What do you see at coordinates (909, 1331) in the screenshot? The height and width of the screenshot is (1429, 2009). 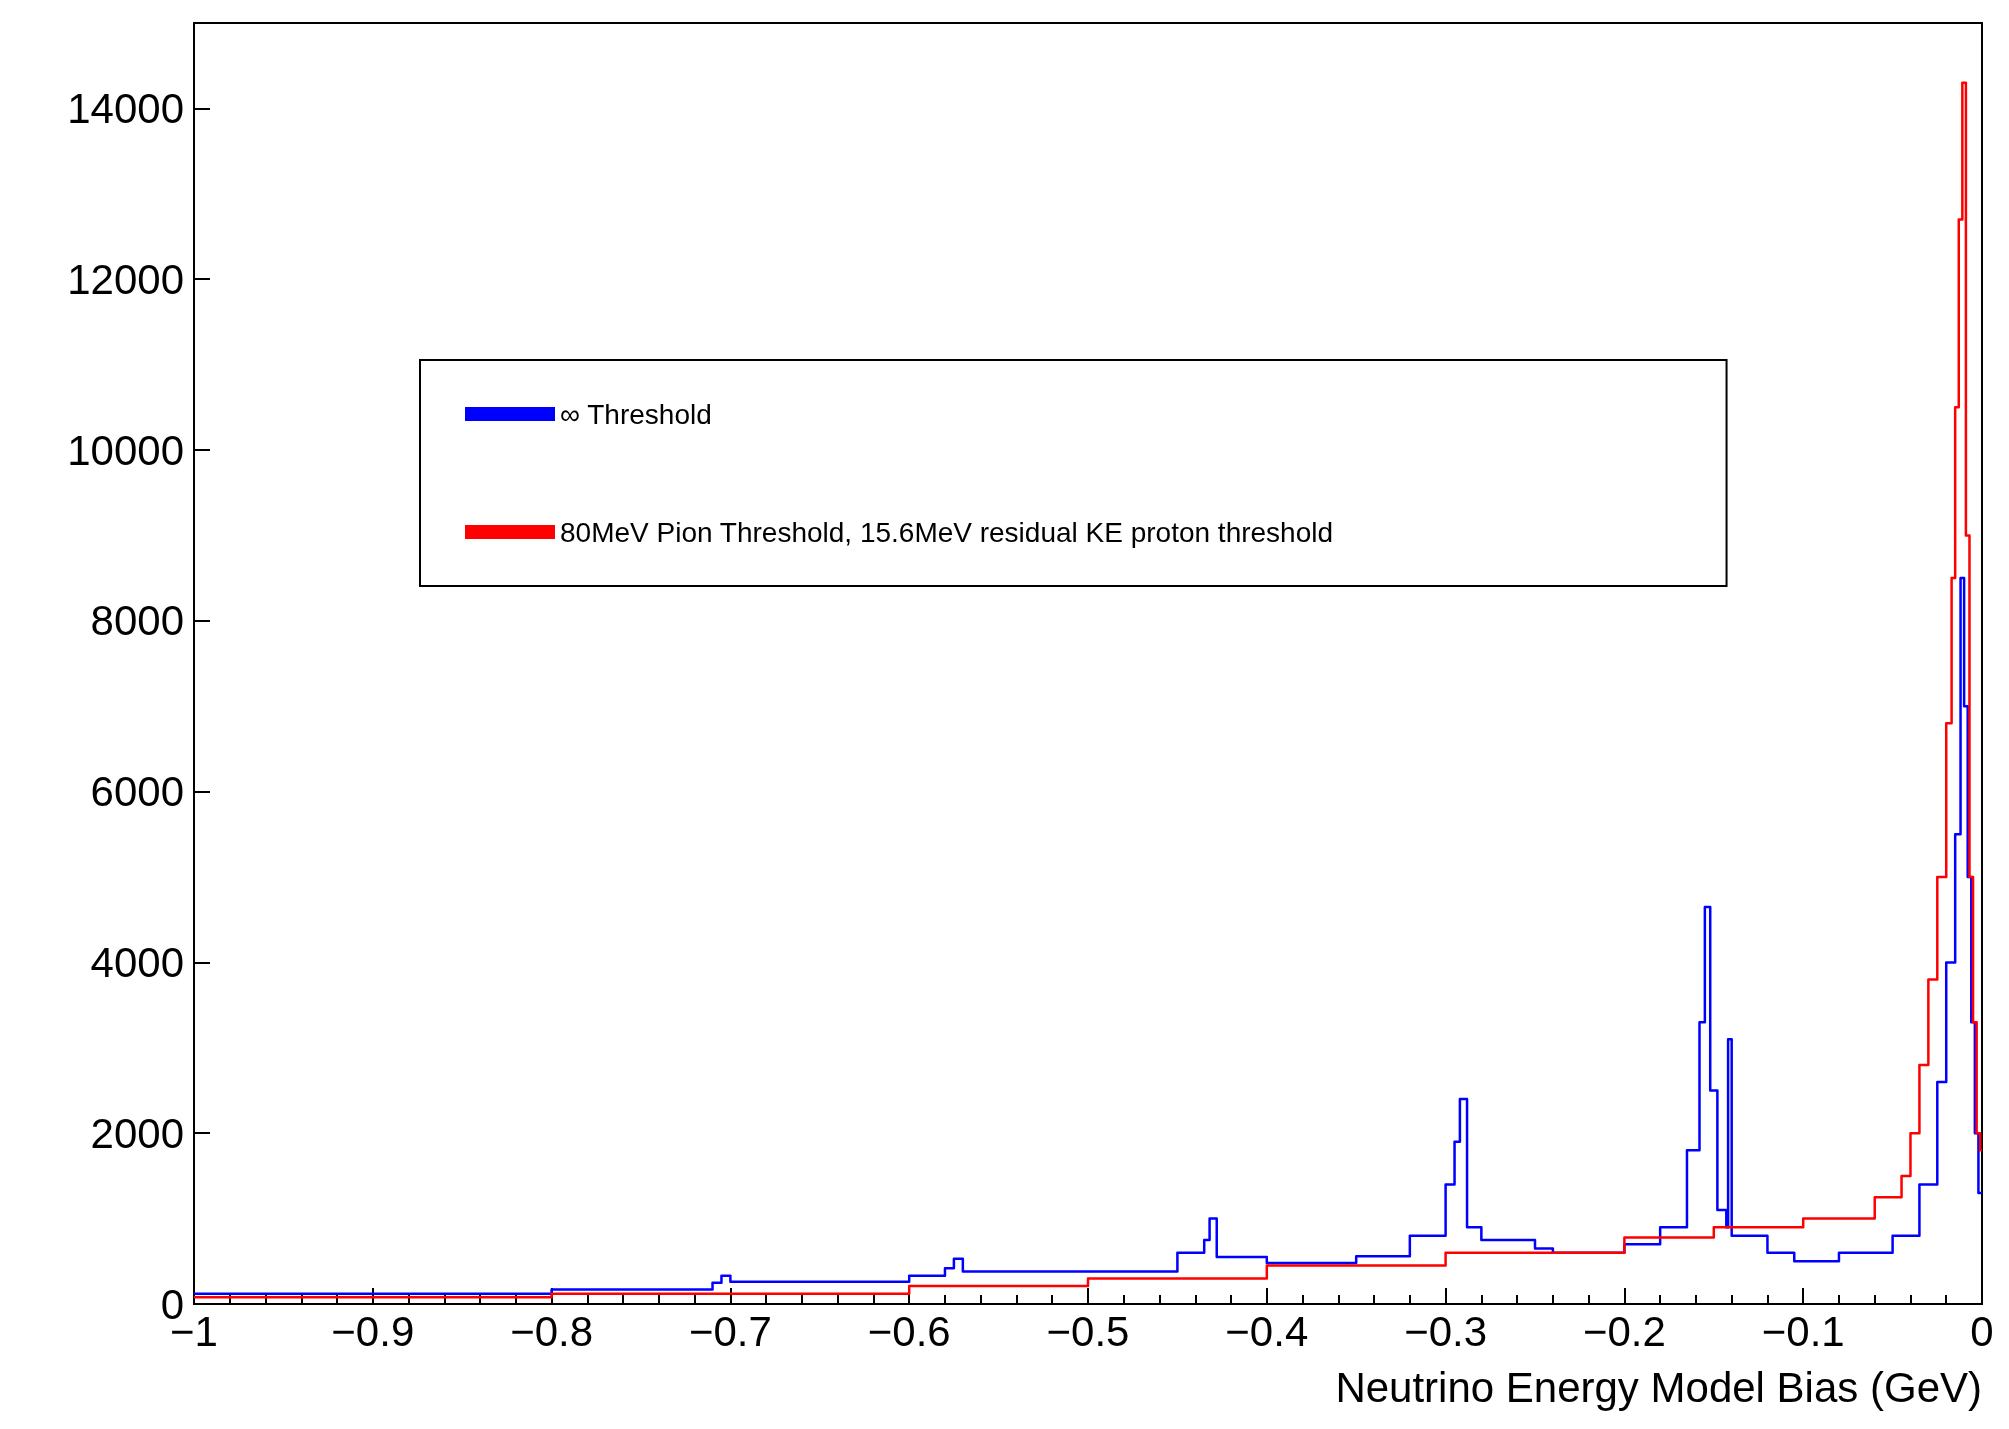 I see `x-tick-label: −0.6` at bounding box center [909, 1331].